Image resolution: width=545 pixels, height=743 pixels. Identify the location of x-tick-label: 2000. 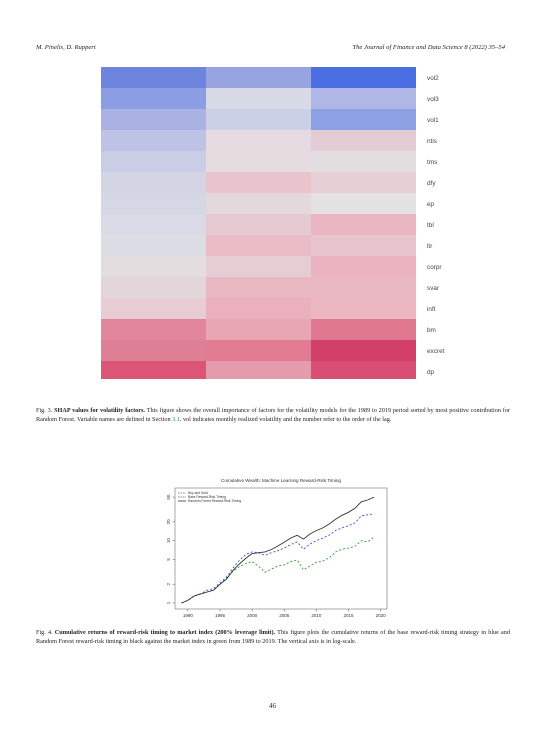
(252, 615).